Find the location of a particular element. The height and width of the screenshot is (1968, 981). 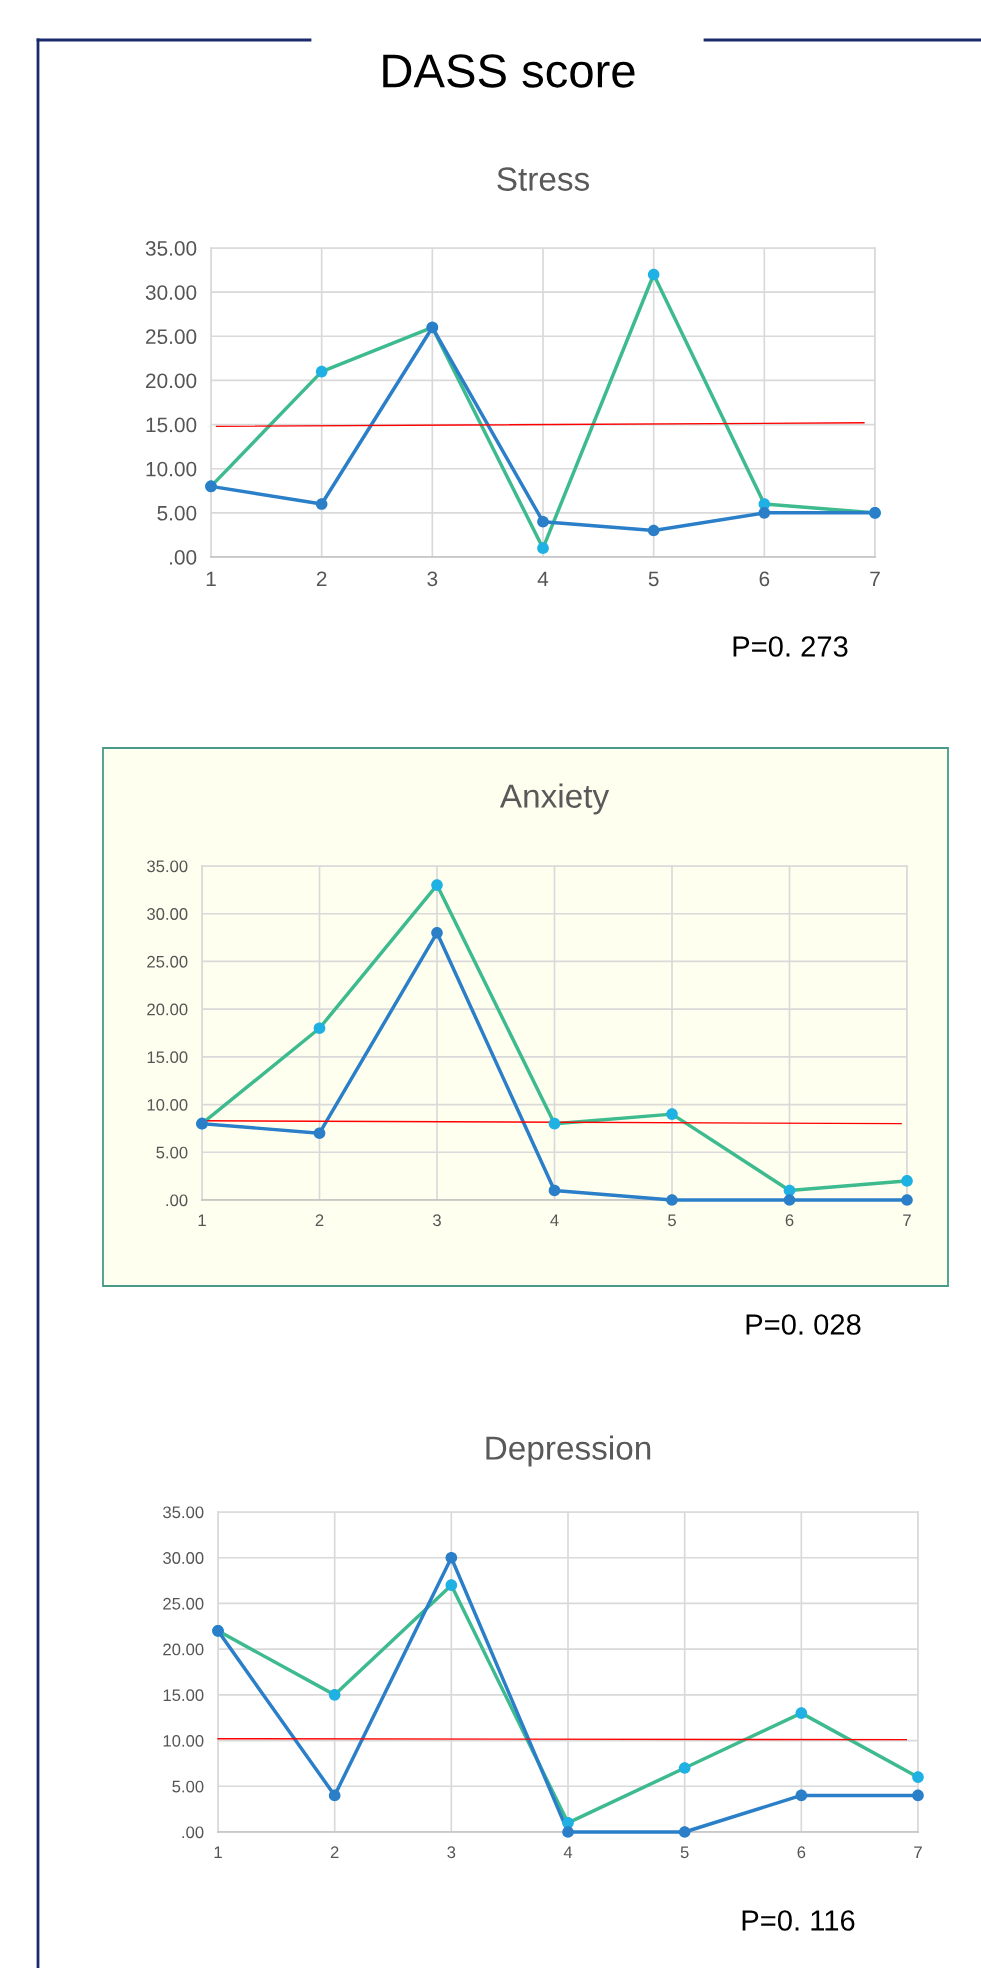

text: P=0. 116 is located at coordinates (798, 1920).